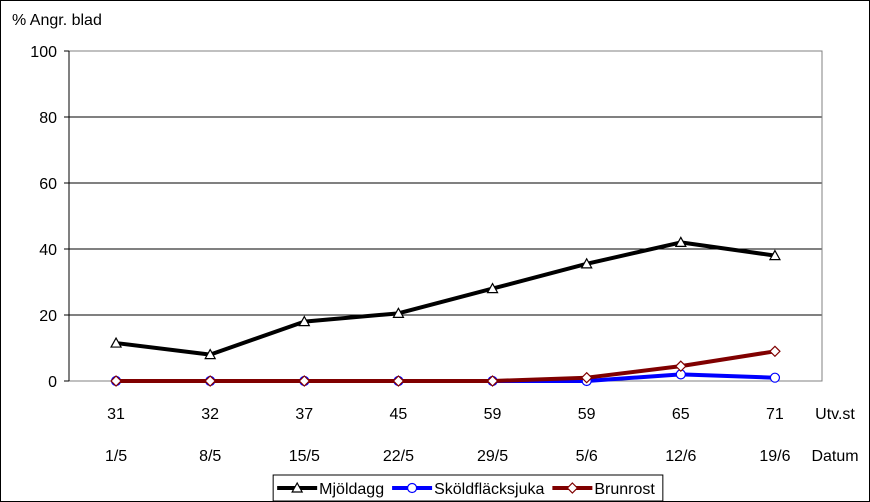  What do you see at coordinates (48, 250) in the screenshot?
I see `y-tick-label: 40` at bounding box center [48, 250].